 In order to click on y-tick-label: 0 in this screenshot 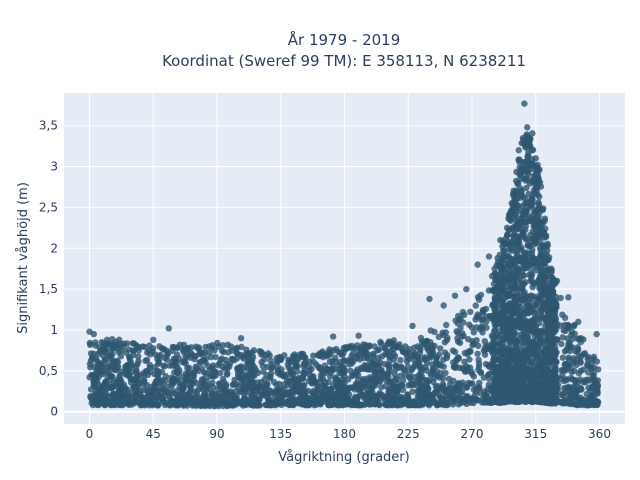, I will do `click(54, 412)`.